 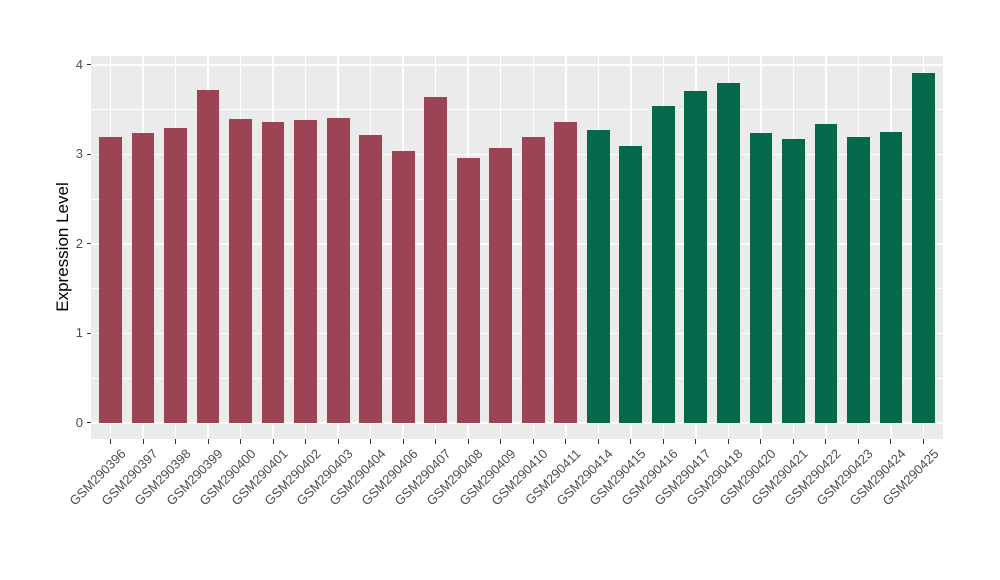 What do you see at coordinates (79, 422) in the screenshot?
I see `y-tick-label: 0` at bounding box center [79, 422].